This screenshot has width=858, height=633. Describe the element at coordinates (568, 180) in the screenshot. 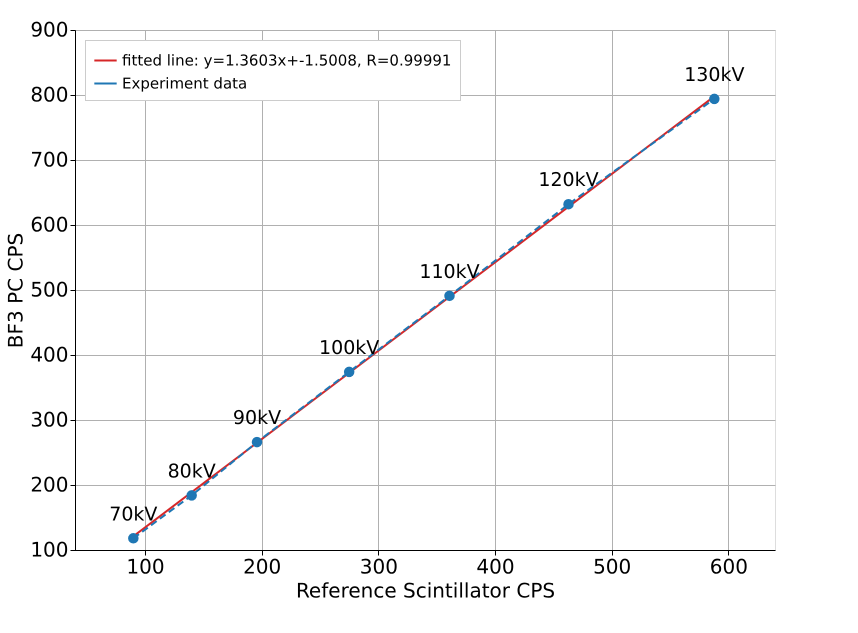

I see `annotation: 120kV` at that location.